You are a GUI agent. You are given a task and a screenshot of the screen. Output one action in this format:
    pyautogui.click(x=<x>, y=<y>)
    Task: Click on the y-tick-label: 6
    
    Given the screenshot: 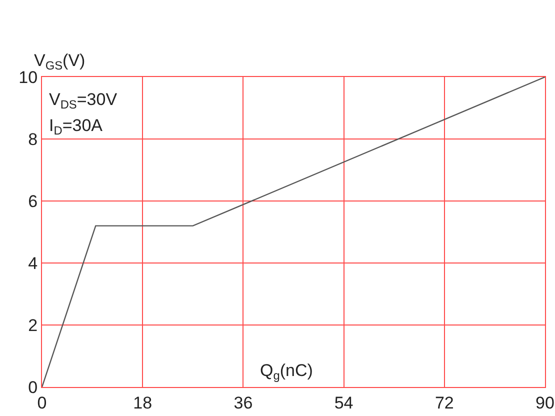 What is the action you would take?
    pyautogui.click(x=33, y=201)
    